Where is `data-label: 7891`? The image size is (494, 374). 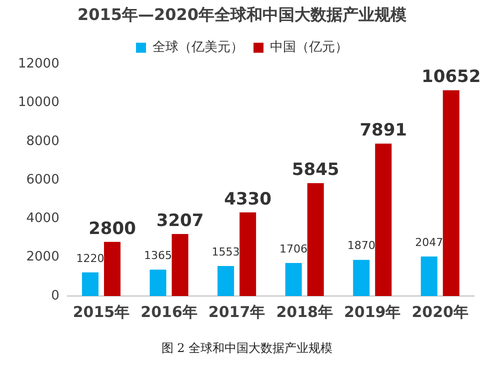 data-label: 7891 is located at coordinates (384, 130).